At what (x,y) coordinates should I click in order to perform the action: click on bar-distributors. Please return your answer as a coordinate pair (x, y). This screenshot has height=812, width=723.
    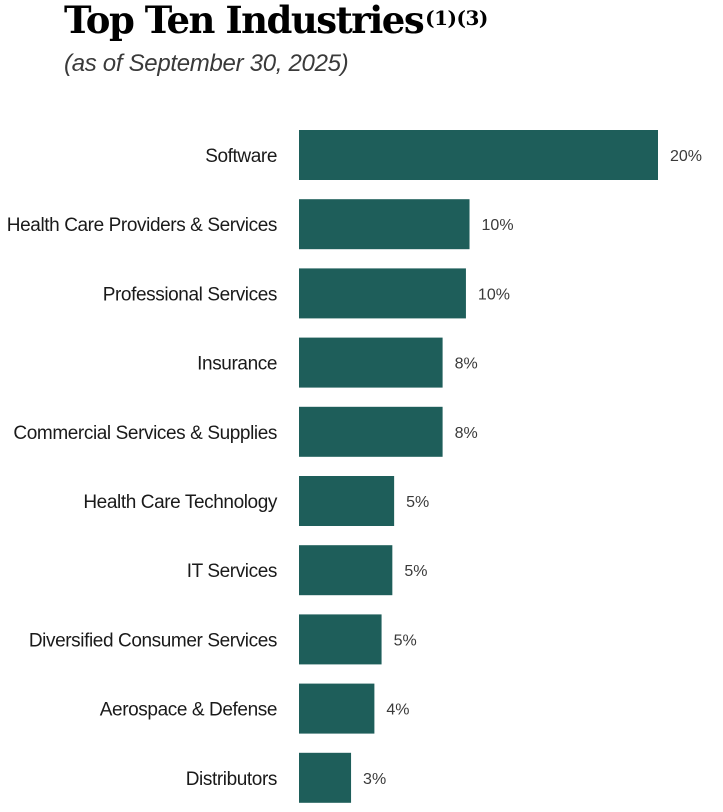
    Looking at the image, I should click on (325, 777).